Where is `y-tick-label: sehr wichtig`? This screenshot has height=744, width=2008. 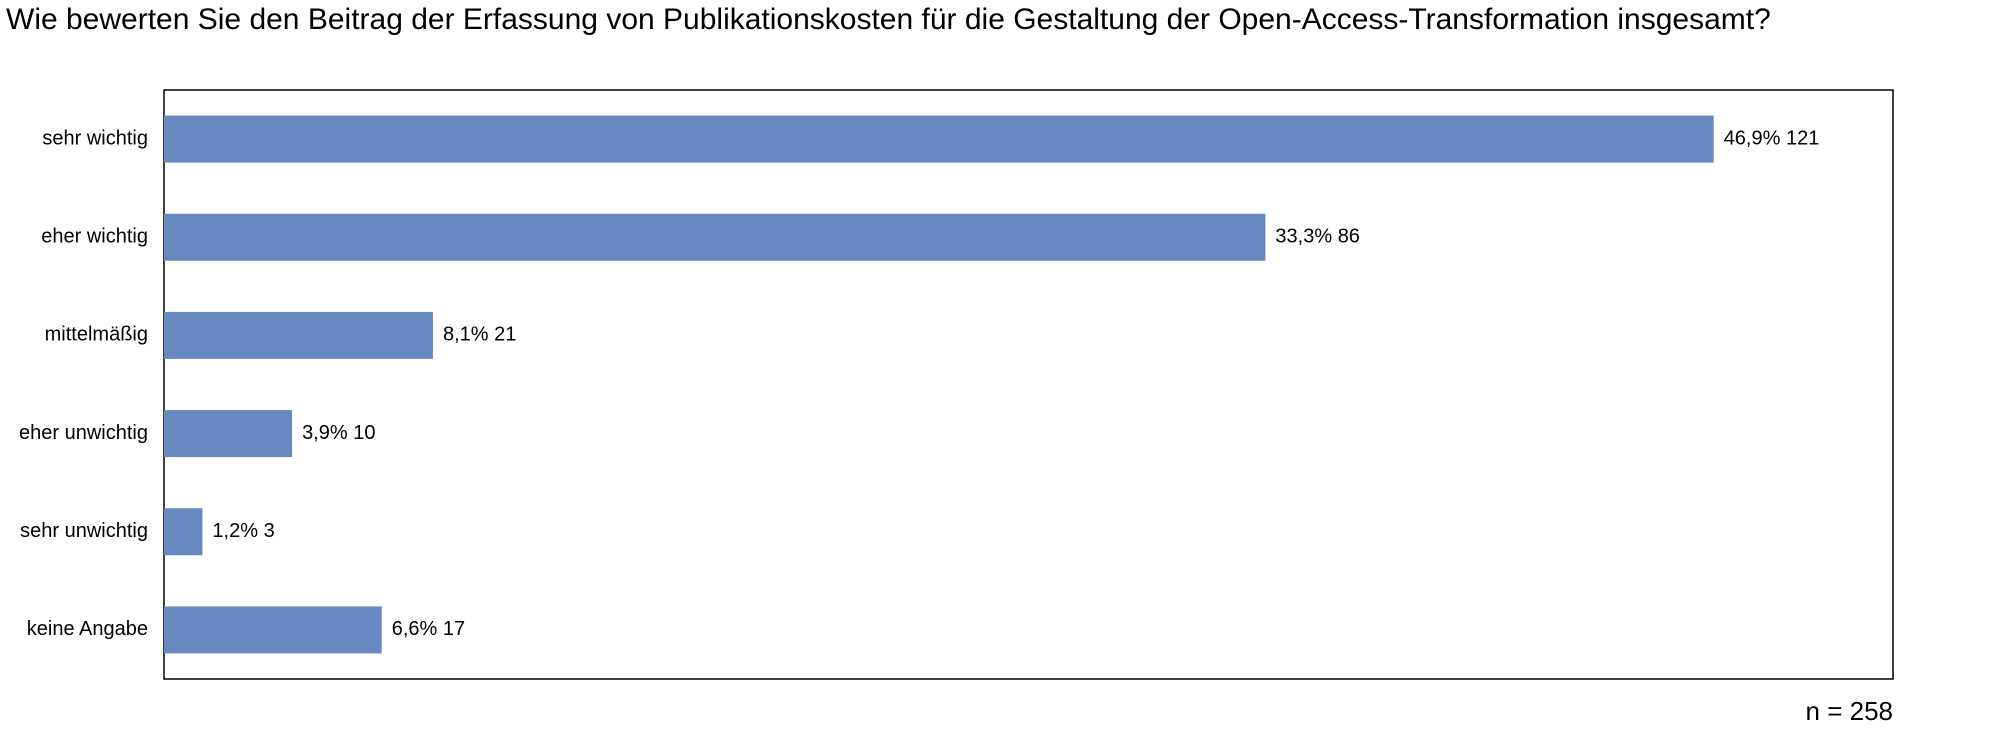
y-tick-label: sehr wichtig is located at coordinates (95, 138).